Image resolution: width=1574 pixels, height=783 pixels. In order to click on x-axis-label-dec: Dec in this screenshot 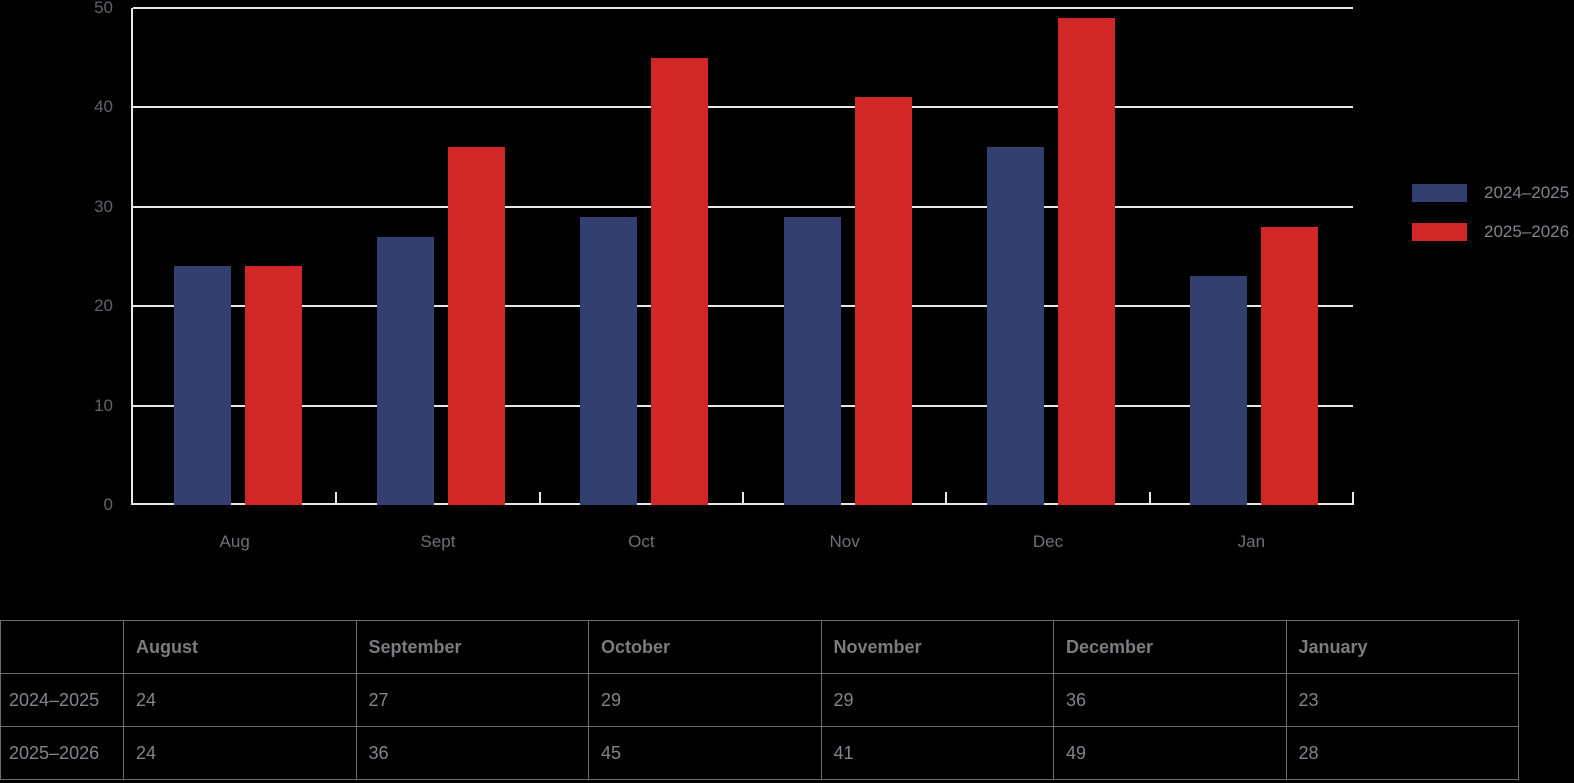, I will do `click(1048, 541)`.